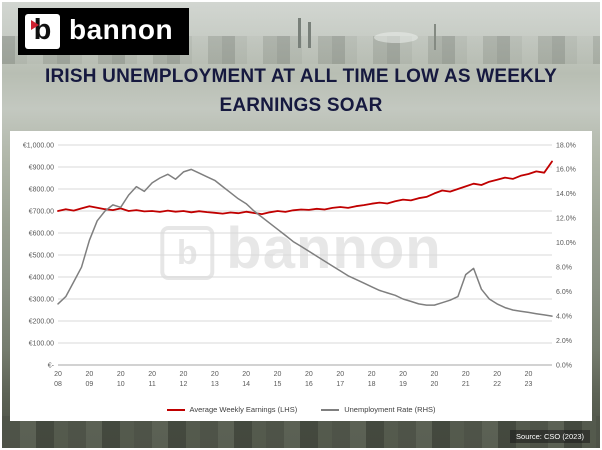  What do you see at coordinates (340, 384) in the screenshot?
I see `svg-text: 17` at bounding box center [340, 384].